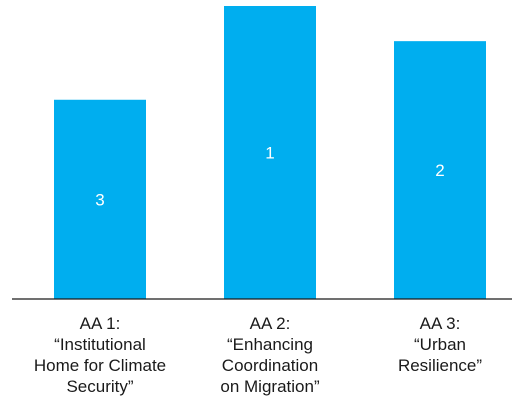  I want to click on category-label-3: AA 3: “Urban Resilience”, so click(440, 344).